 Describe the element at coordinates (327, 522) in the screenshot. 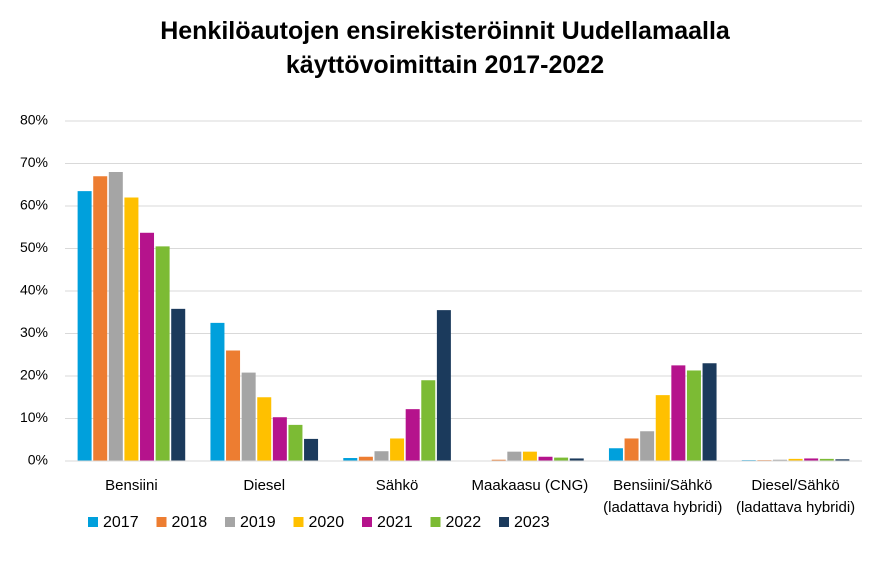

I see `legend-label: 2020` at that location.